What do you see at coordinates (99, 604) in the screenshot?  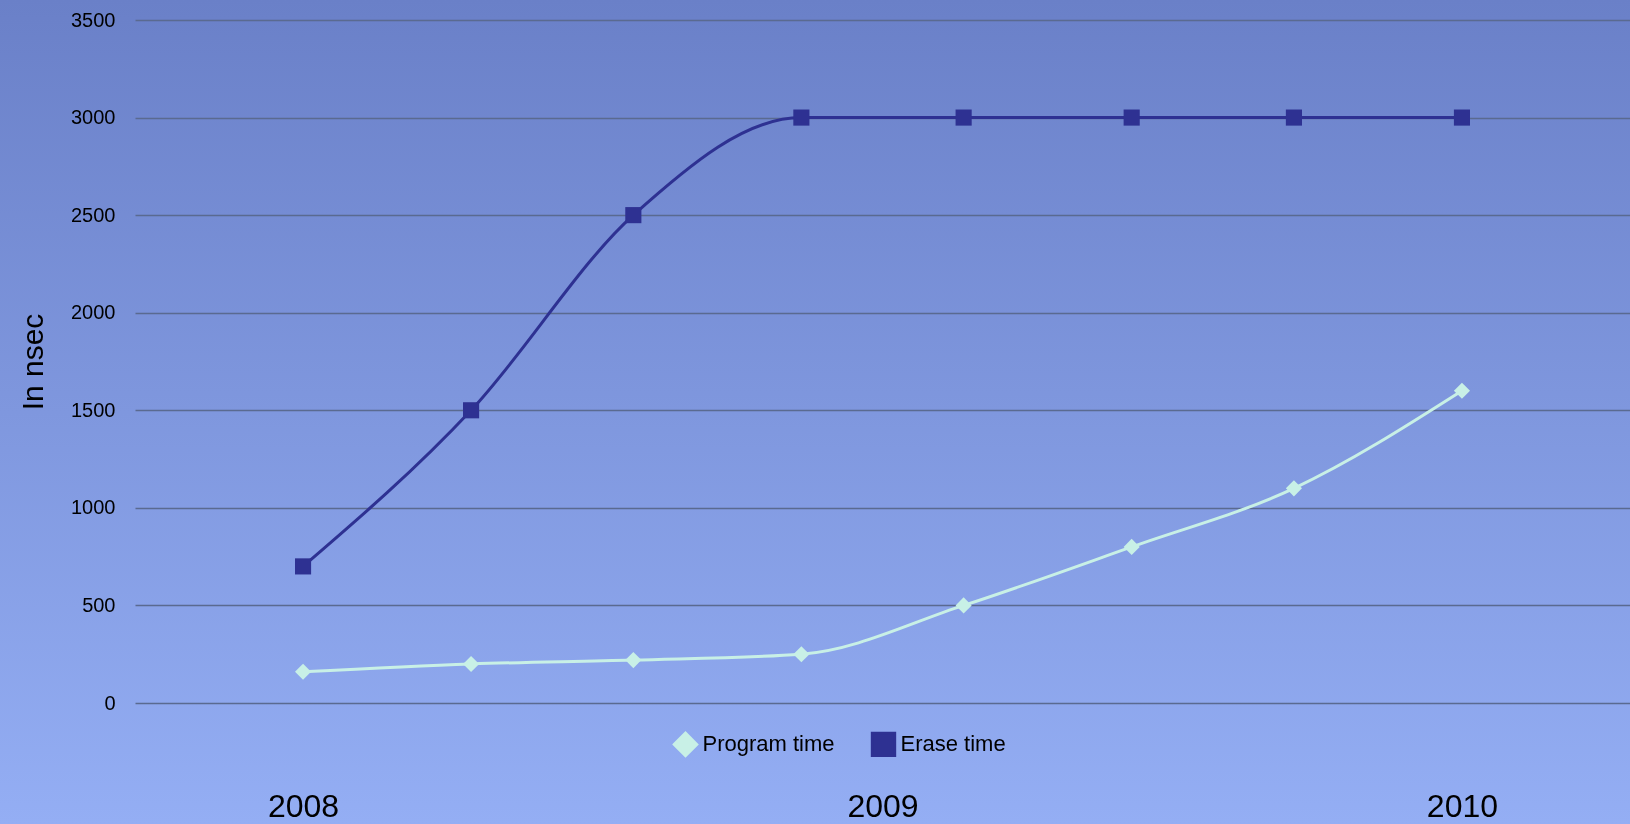 I see `y-tick-label: 500` at bounding box center [99, 604].